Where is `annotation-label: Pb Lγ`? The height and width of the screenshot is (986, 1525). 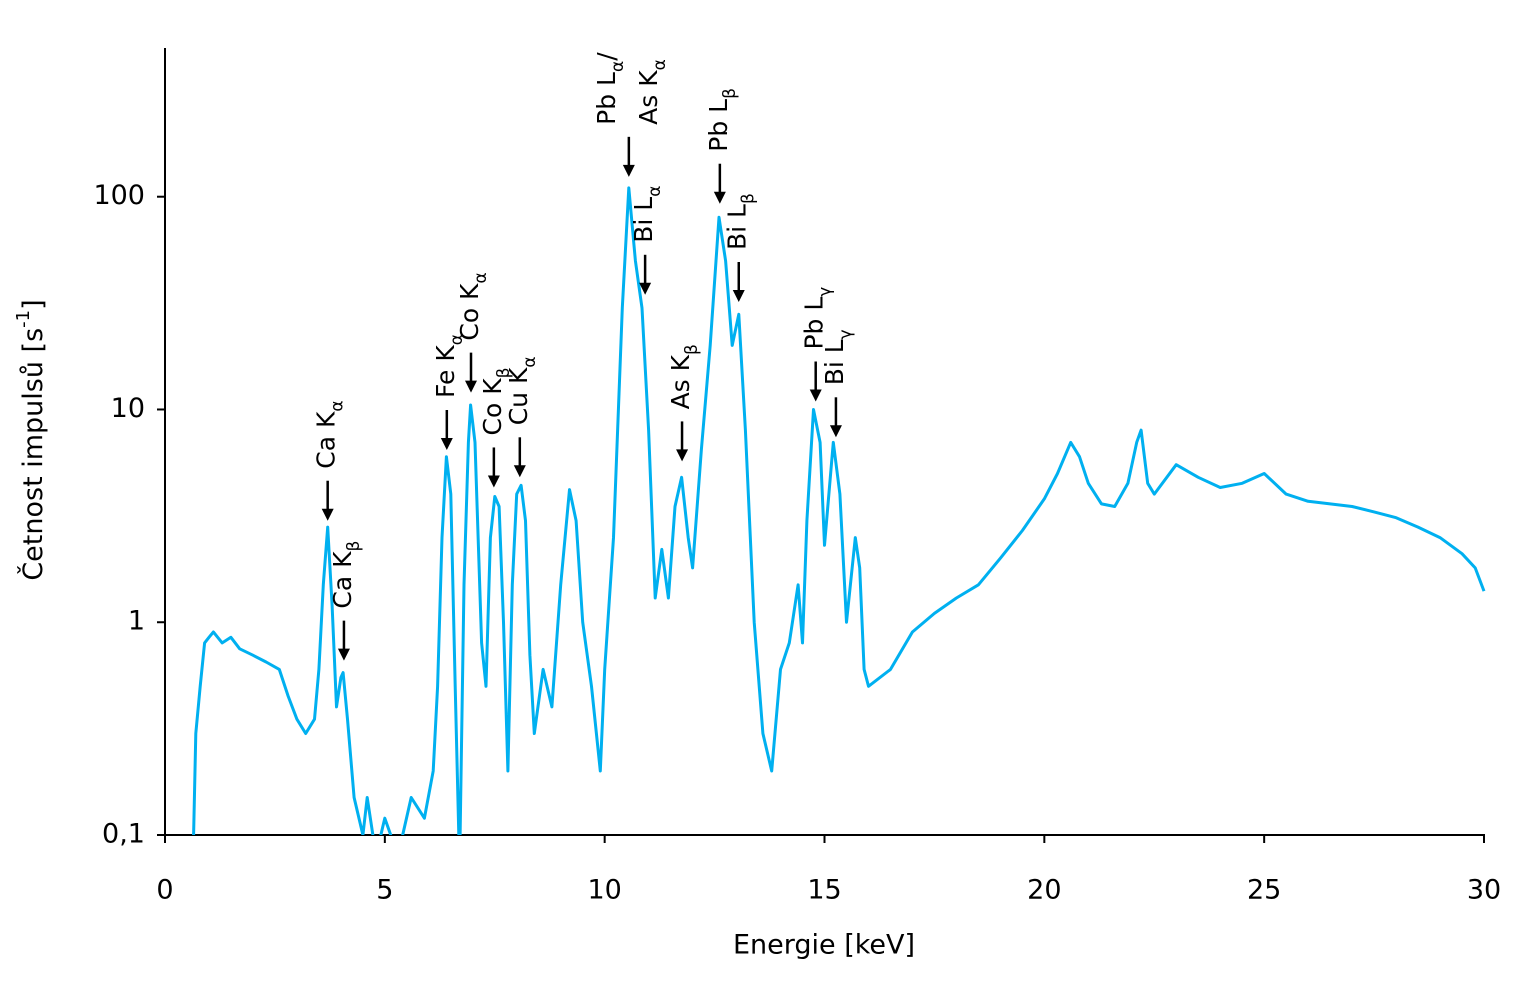 annotation-label: Pb Lγ is located at coordinates (818, 318).